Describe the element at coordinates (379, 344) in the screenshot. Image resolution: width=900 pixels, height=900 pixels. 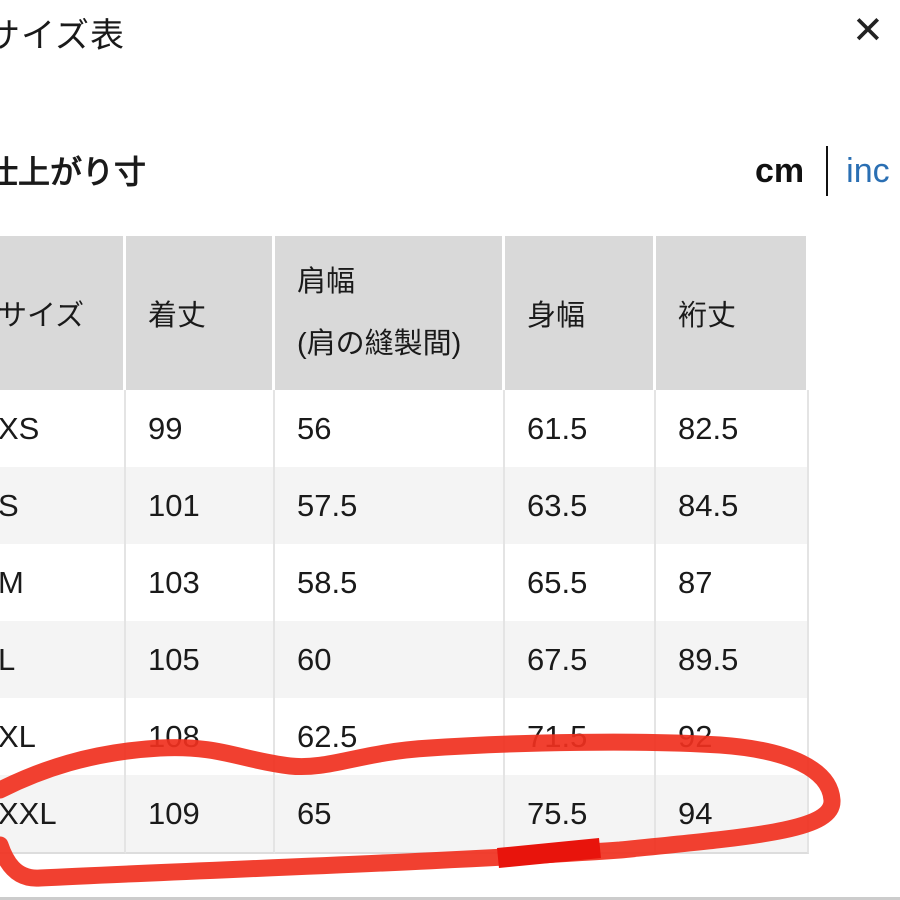
I see `header-shoulder-note: (肩の縫製間)` at that location.